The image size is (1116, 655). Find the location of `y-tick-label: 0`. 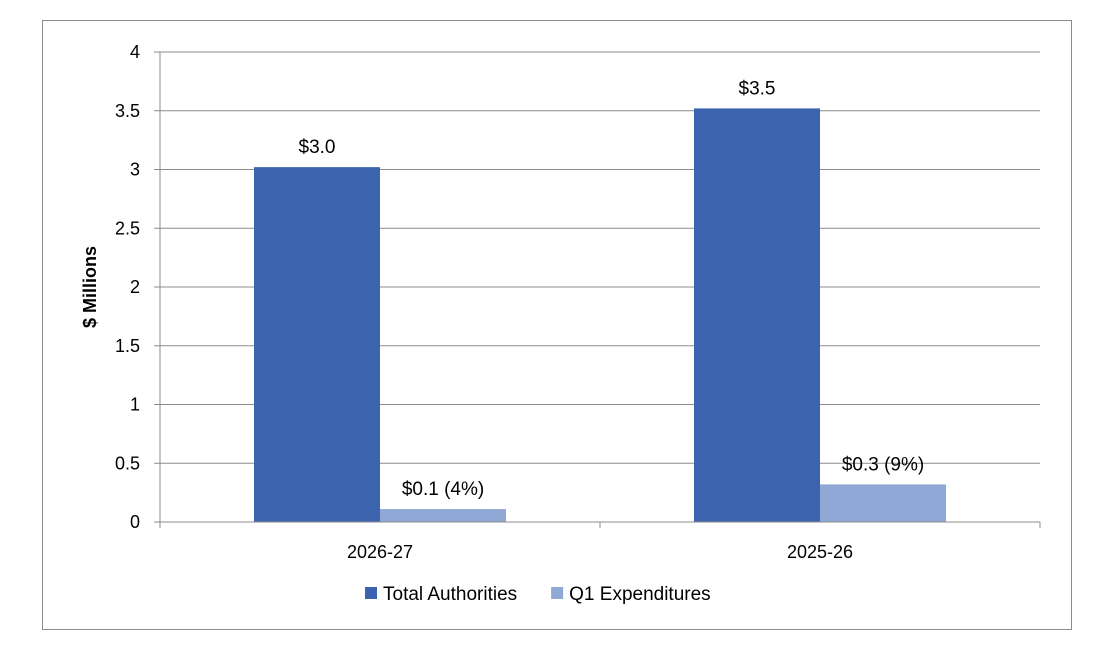

y-tick-label: 0 is located at coordinates (135, 522).